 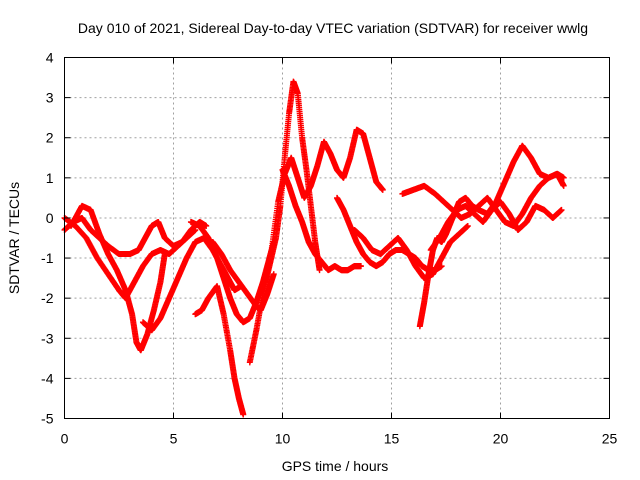 What do you see at coordinates (47, 419) in the screenshot?
I see `y-tick-label: -5` at bounding box center [47, 419].